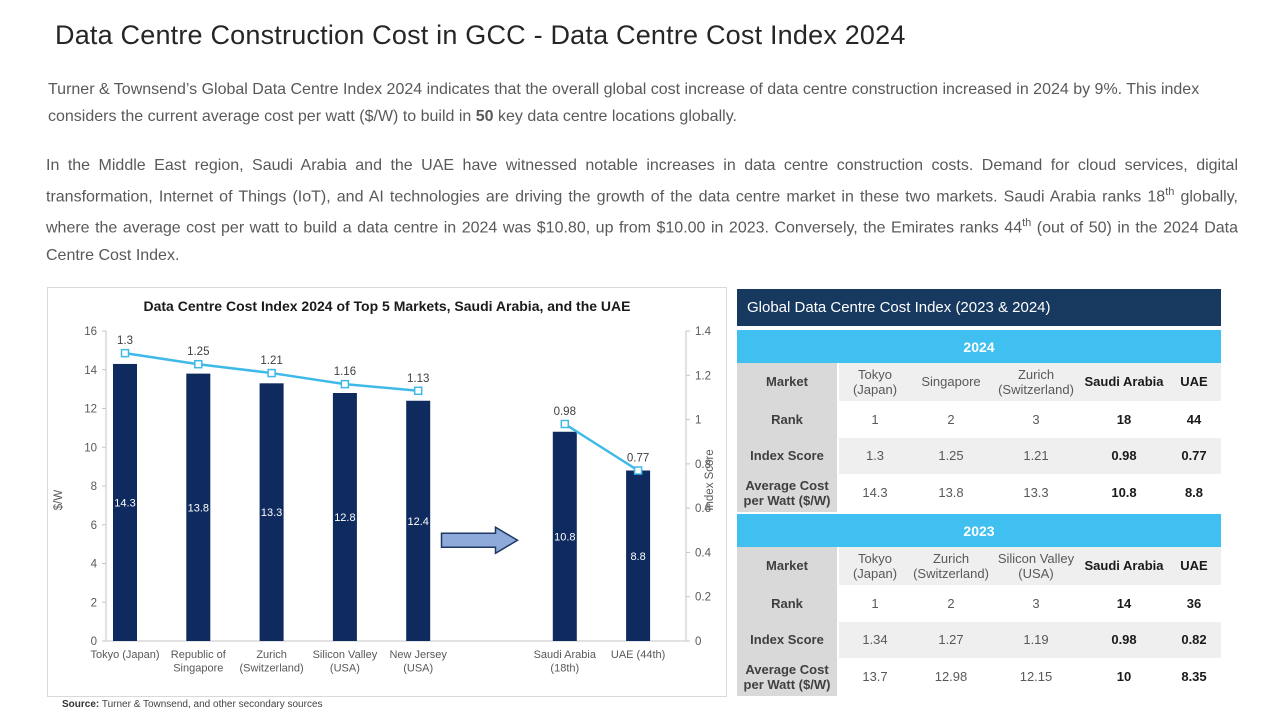  What do you see at coordinates (418, 662) in the screenshot?
I see `x-axis-label: New Jersey (USA)` at bounding box center [418, 662].